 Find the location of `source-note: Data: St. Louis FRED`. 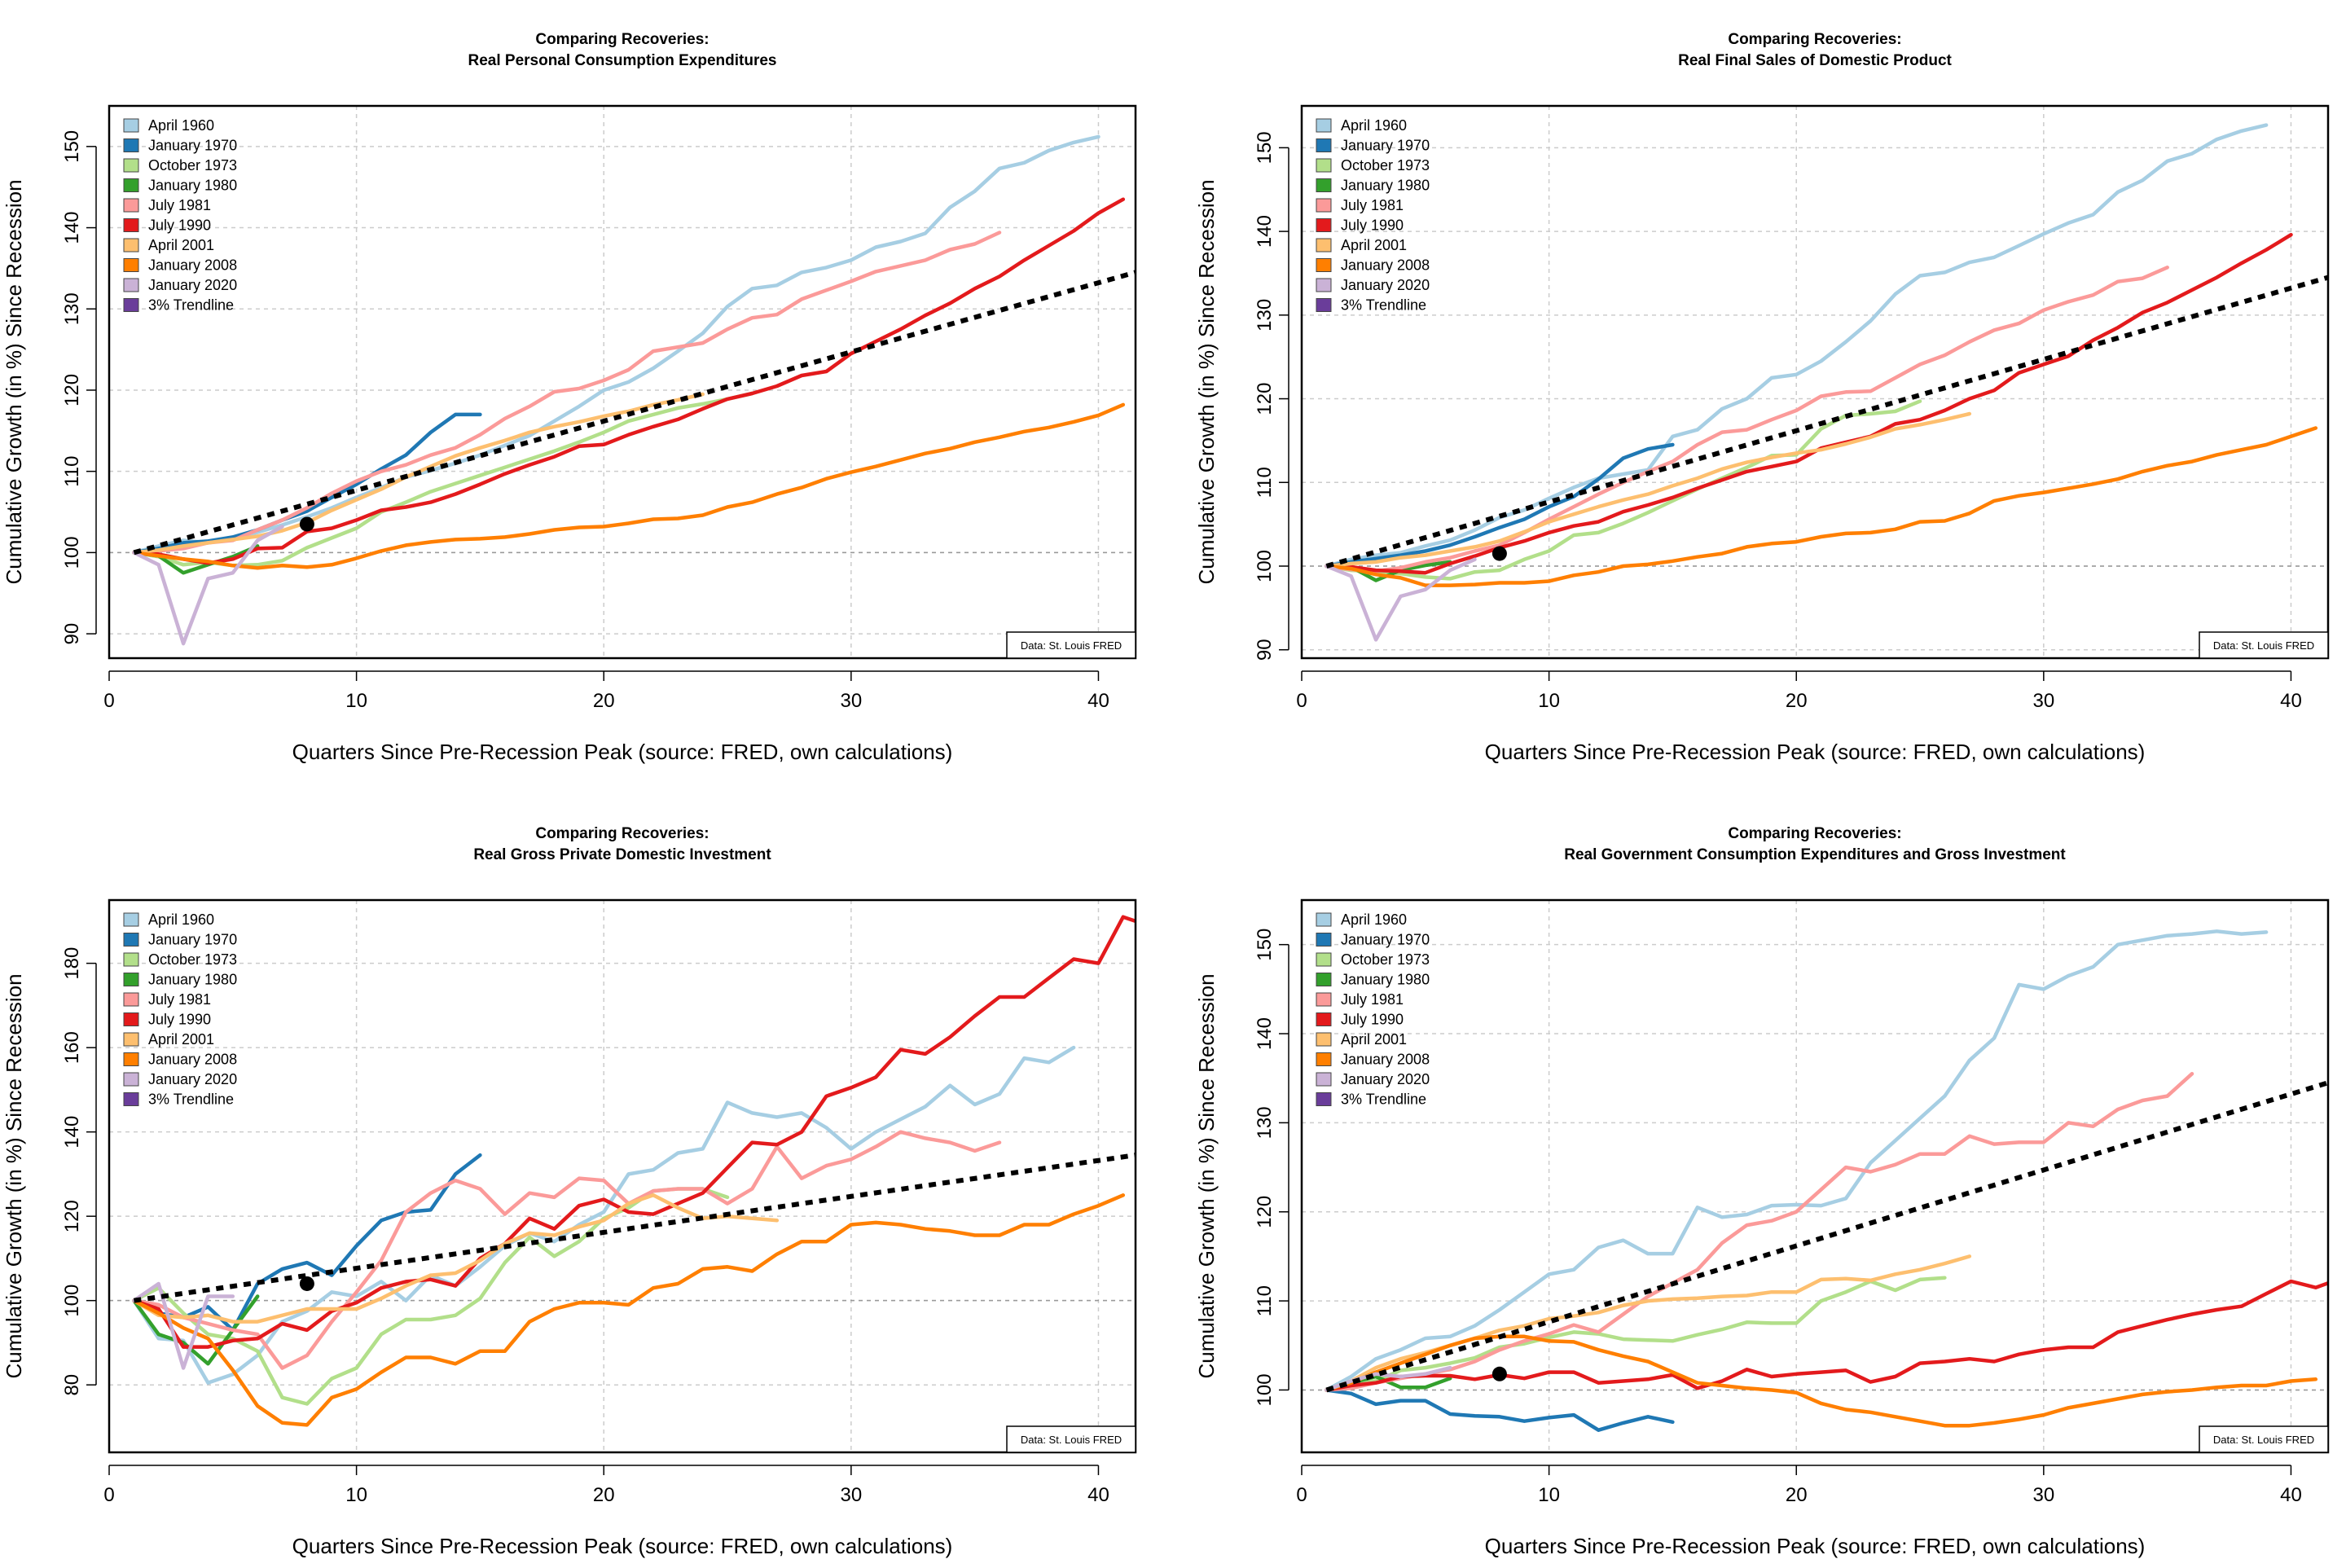

source-note: Data: St. Louis FRED is located at coordinates (2264, 1439).